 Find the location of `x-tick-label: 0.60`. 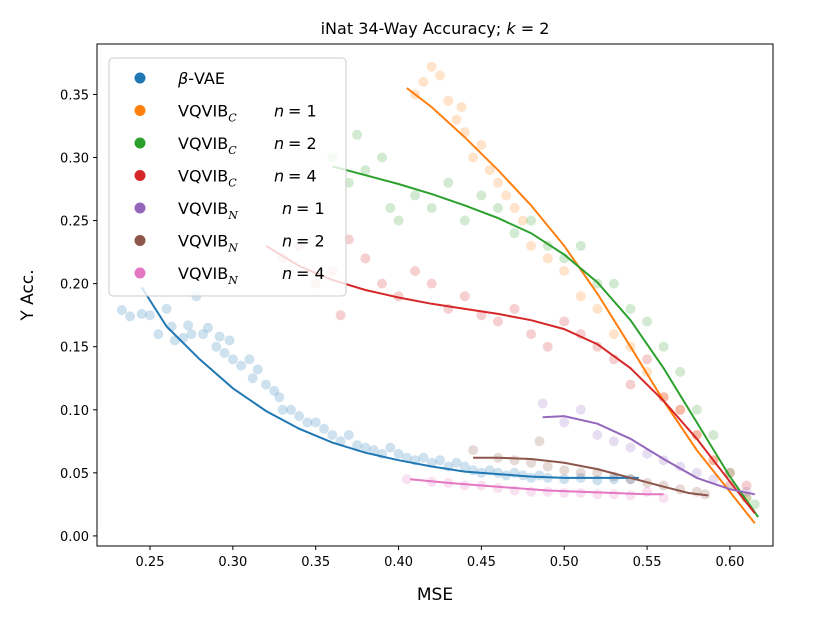

x-tick-label: 0.60 is located at coordinates (729, 562).